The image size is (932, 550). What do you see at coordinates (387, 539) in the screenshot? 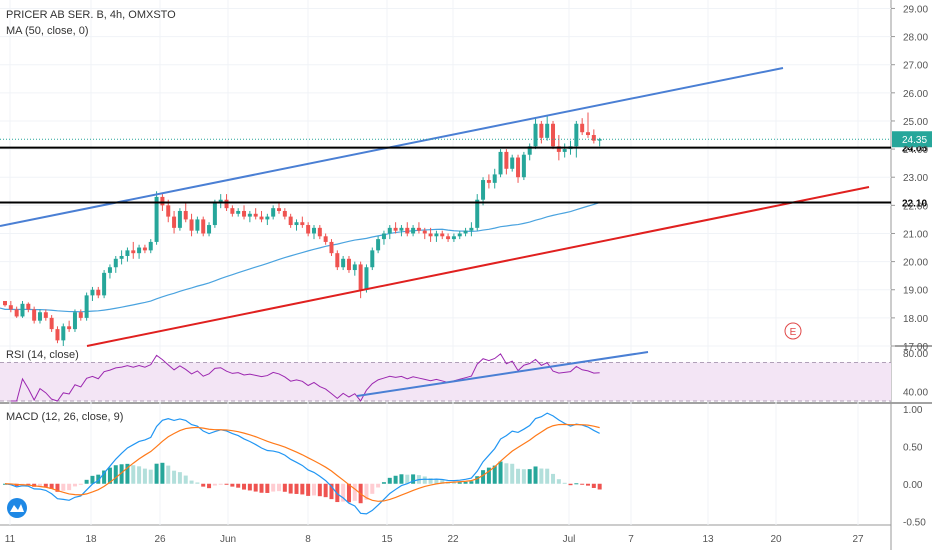
I see `time-tick-label: 15` at bounding box center [387, 539].